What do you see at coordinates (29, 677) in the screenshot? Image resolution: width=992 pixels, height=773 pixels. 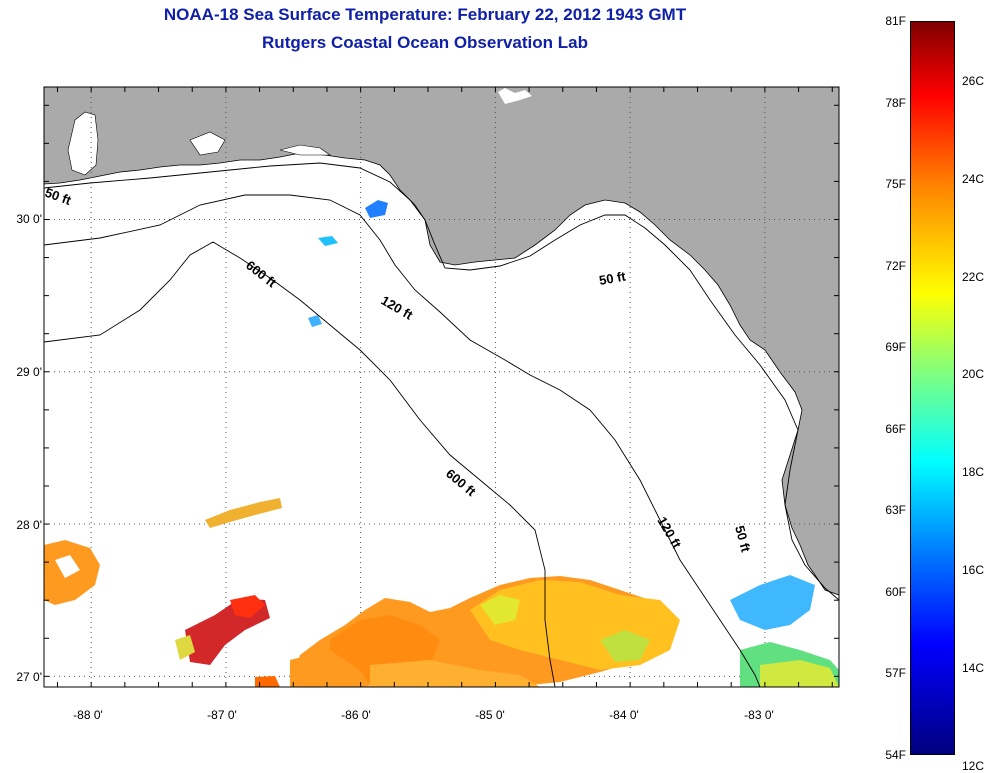 I see `lat-label: 27 0'` at bounding box center [29, 677].